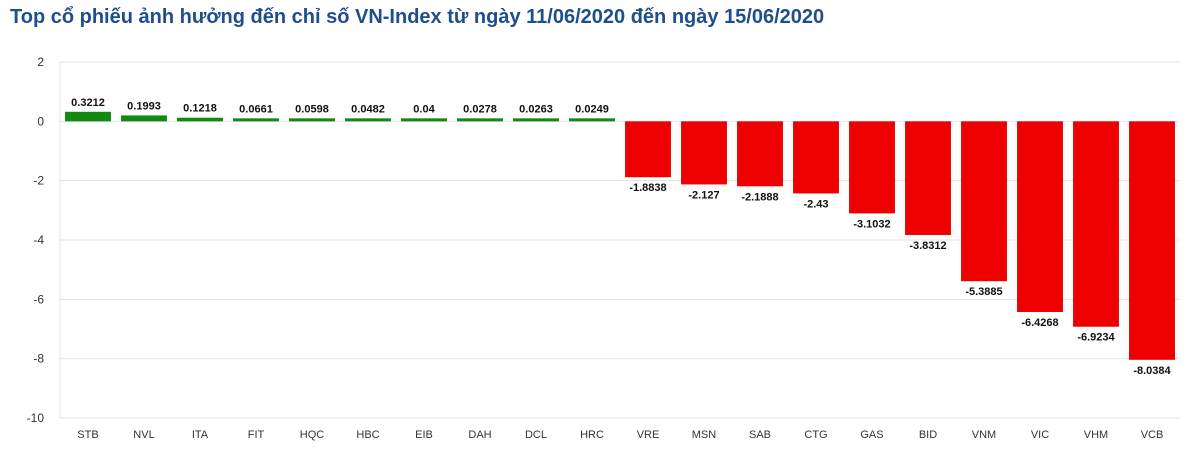  I want to click on x-tick-label: CTG, so click(815, 435).